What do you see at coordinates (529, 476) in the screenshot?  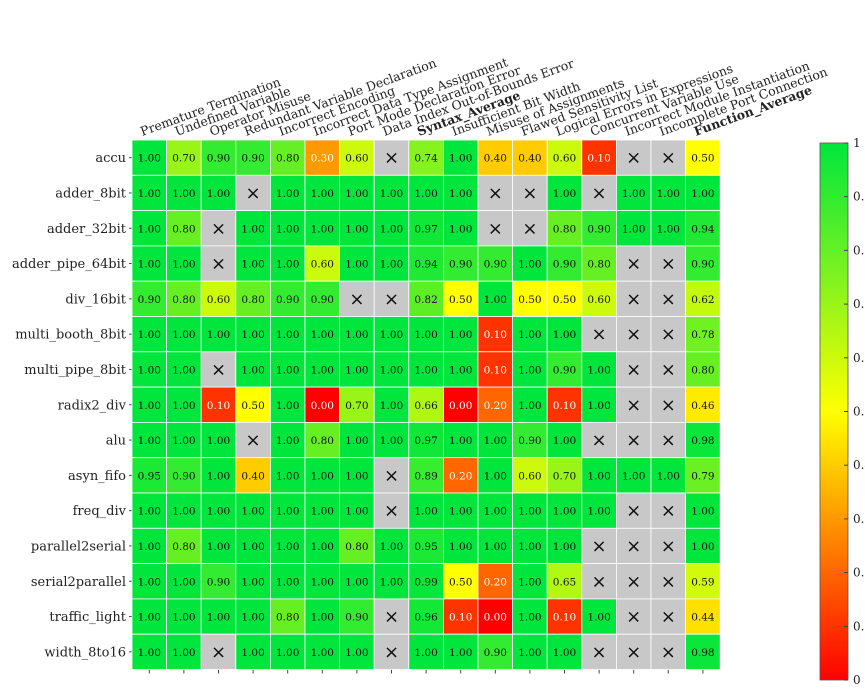 I see `cell-value-label: 0.60` at bounding box center [529, 476].